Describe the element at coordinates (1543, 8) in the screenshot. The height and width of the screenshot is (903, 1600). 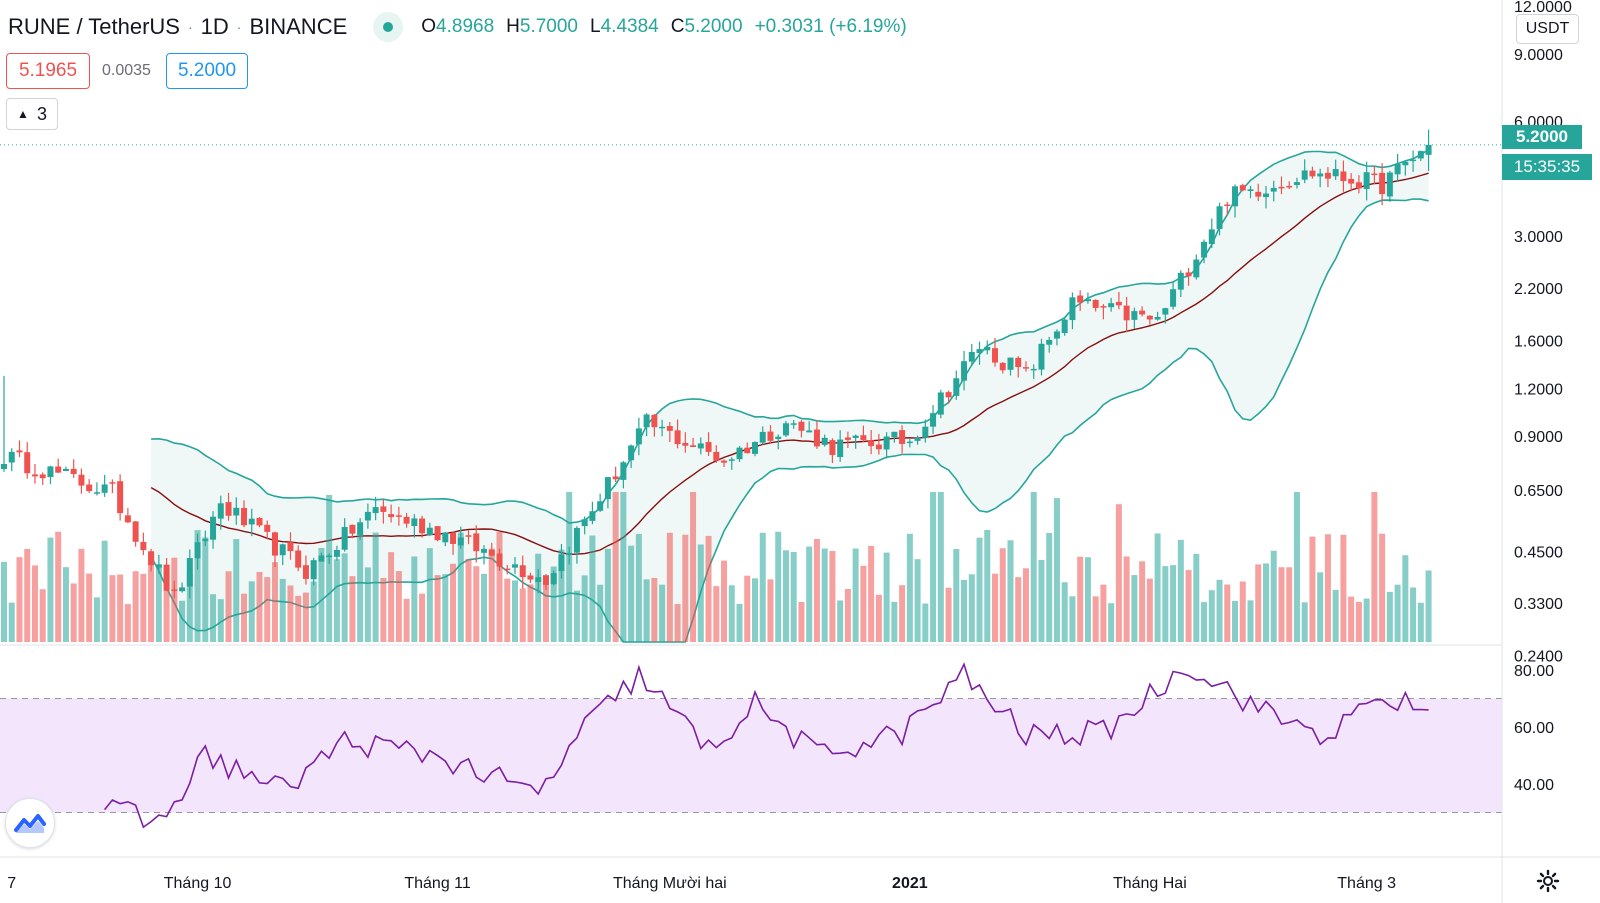
I see `price-scale-label: 12.0000` at that location.